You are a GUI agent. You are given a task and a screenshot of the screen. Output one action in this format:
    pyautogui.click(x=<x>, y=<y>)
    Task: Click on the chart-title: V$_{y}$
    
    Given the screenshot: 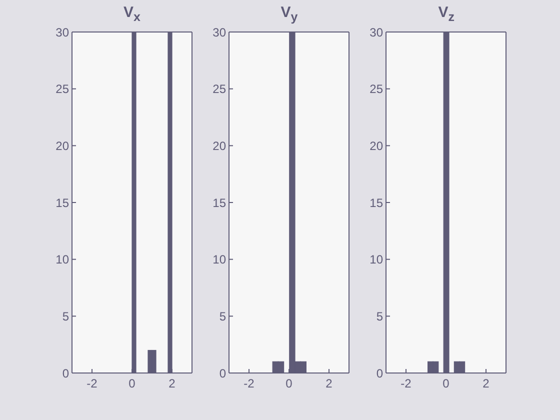 What is the action you would take?
    pyautogui.click(x=289, y=15)
    